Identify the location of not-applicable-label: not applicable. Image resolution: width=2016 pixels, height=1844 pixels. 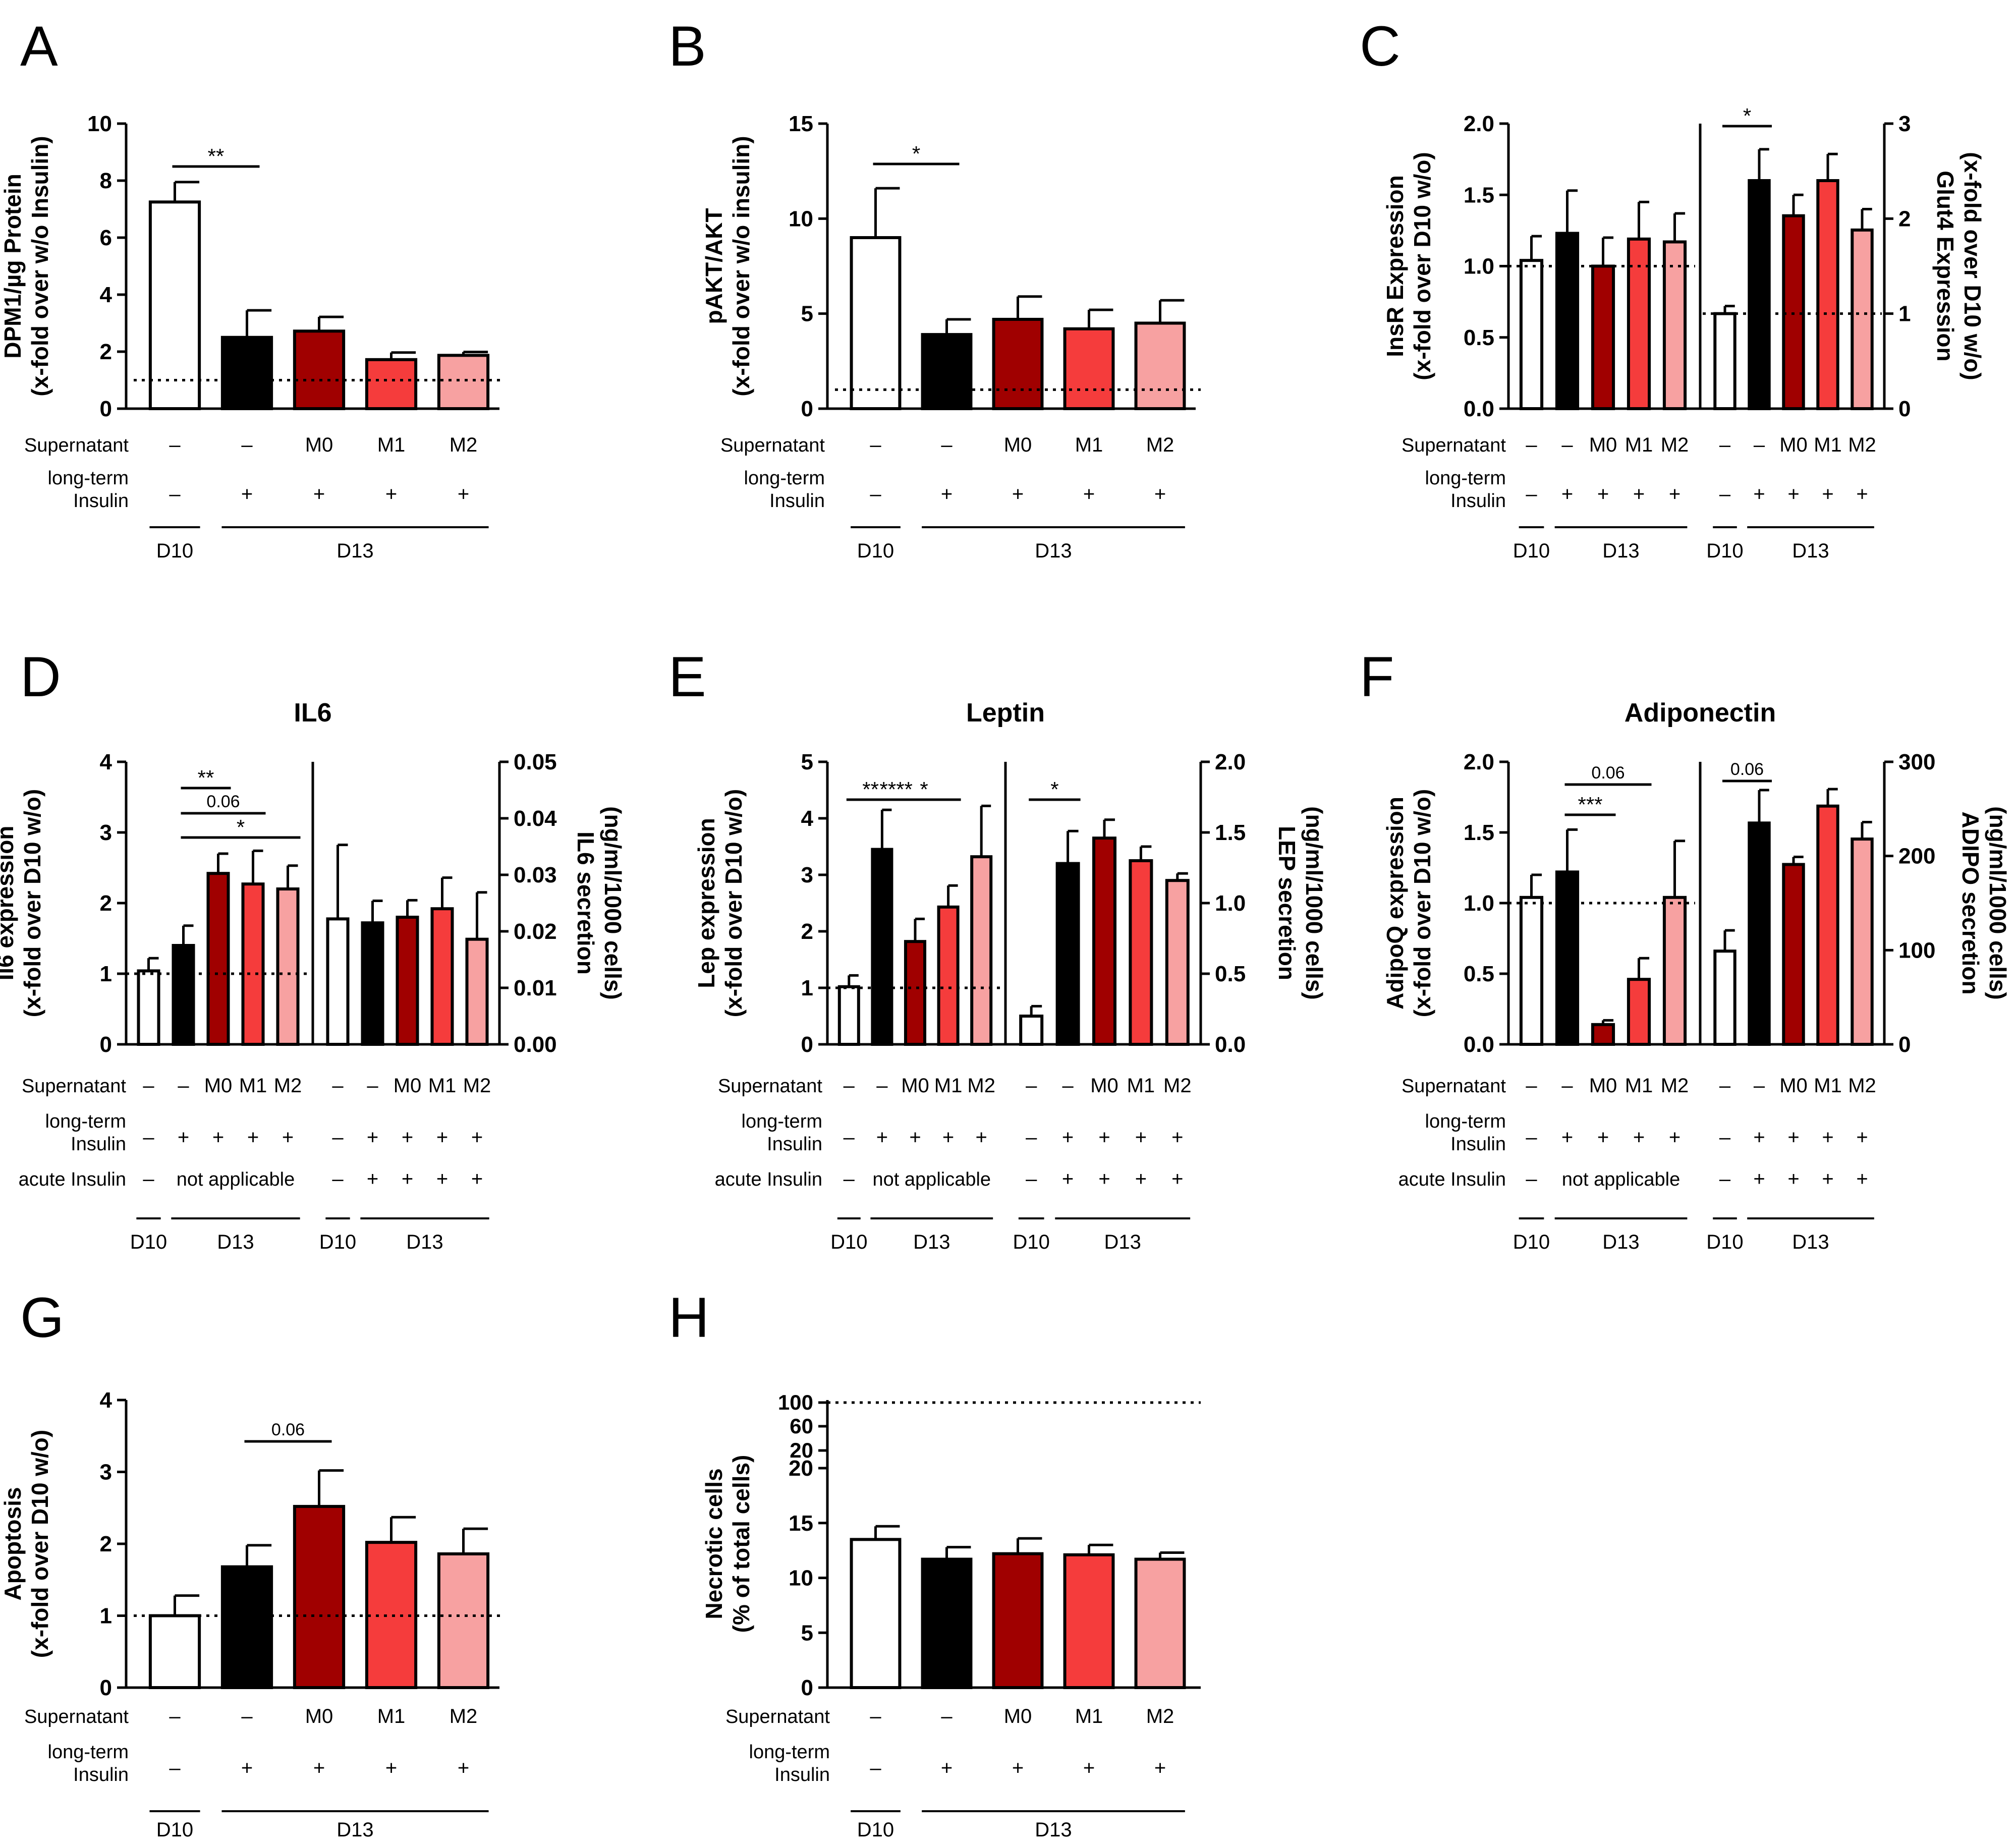
(932, 1180).